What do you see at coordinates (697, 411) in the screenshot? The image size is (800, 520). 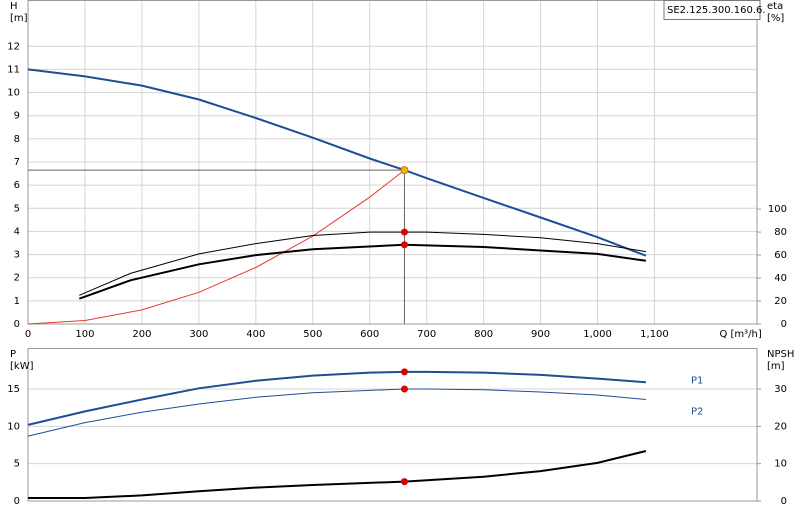 I see `series-label: P2` at bounding box center [697, 411].